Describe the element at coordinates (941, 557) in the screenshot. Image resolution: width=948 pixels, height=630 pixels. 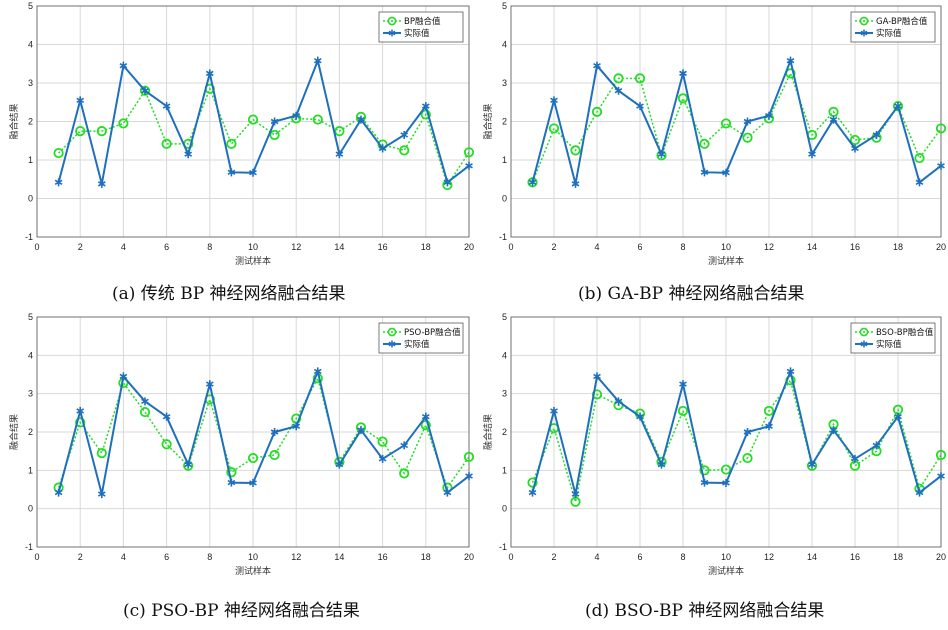
I see `chart-d-xtick-label: 20` at that location.